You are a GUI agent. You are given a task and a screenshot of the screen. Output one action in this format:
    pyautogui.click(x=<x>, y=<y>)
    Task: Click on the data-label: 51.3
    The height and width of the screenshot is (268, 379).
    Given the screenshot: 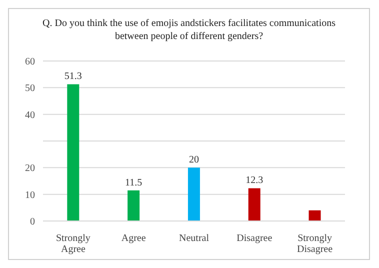 What is the action you would take?
    pyautogui.click(x=73, y=76)
    